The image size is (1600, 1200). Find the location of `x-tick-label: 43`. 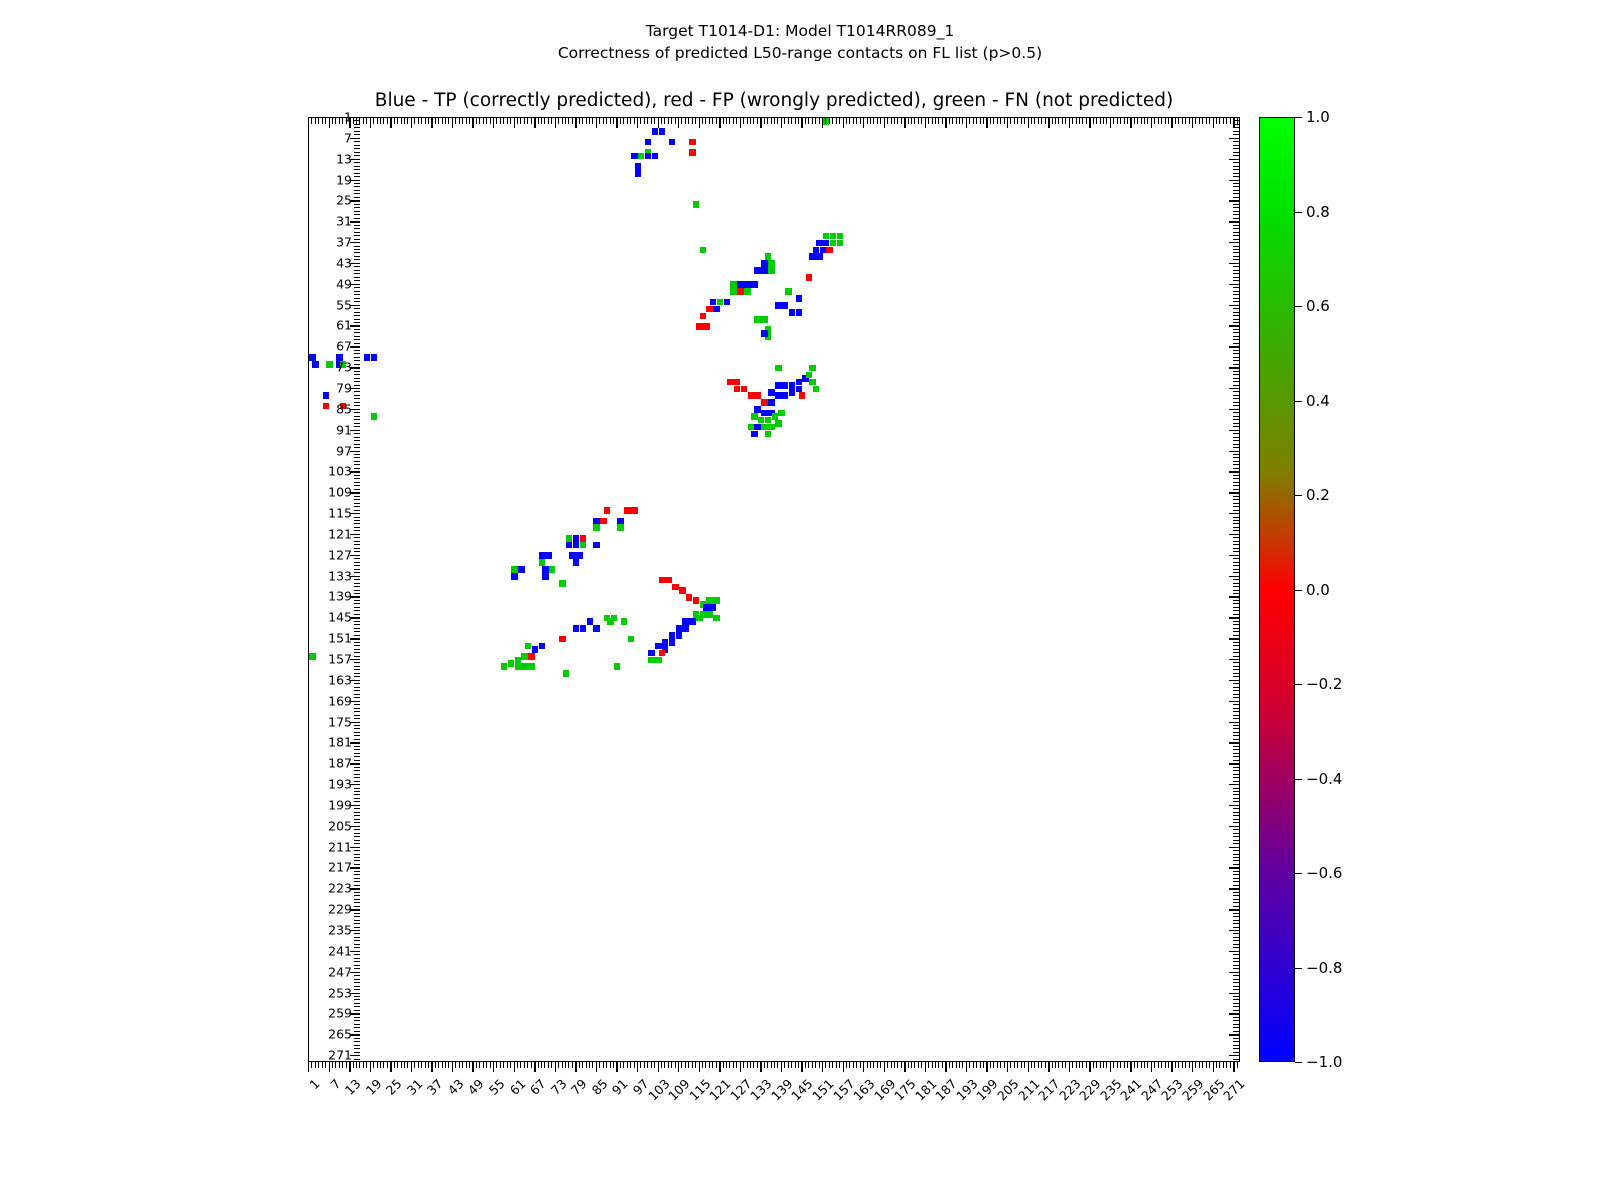

x-tick-label: 43 is located at coordinates (455, 1087).